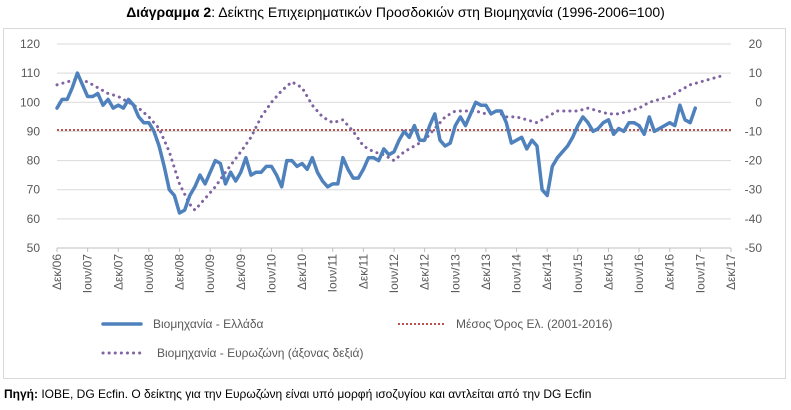  I want to click on y-right-tick-label: -50, so click(754, 248).